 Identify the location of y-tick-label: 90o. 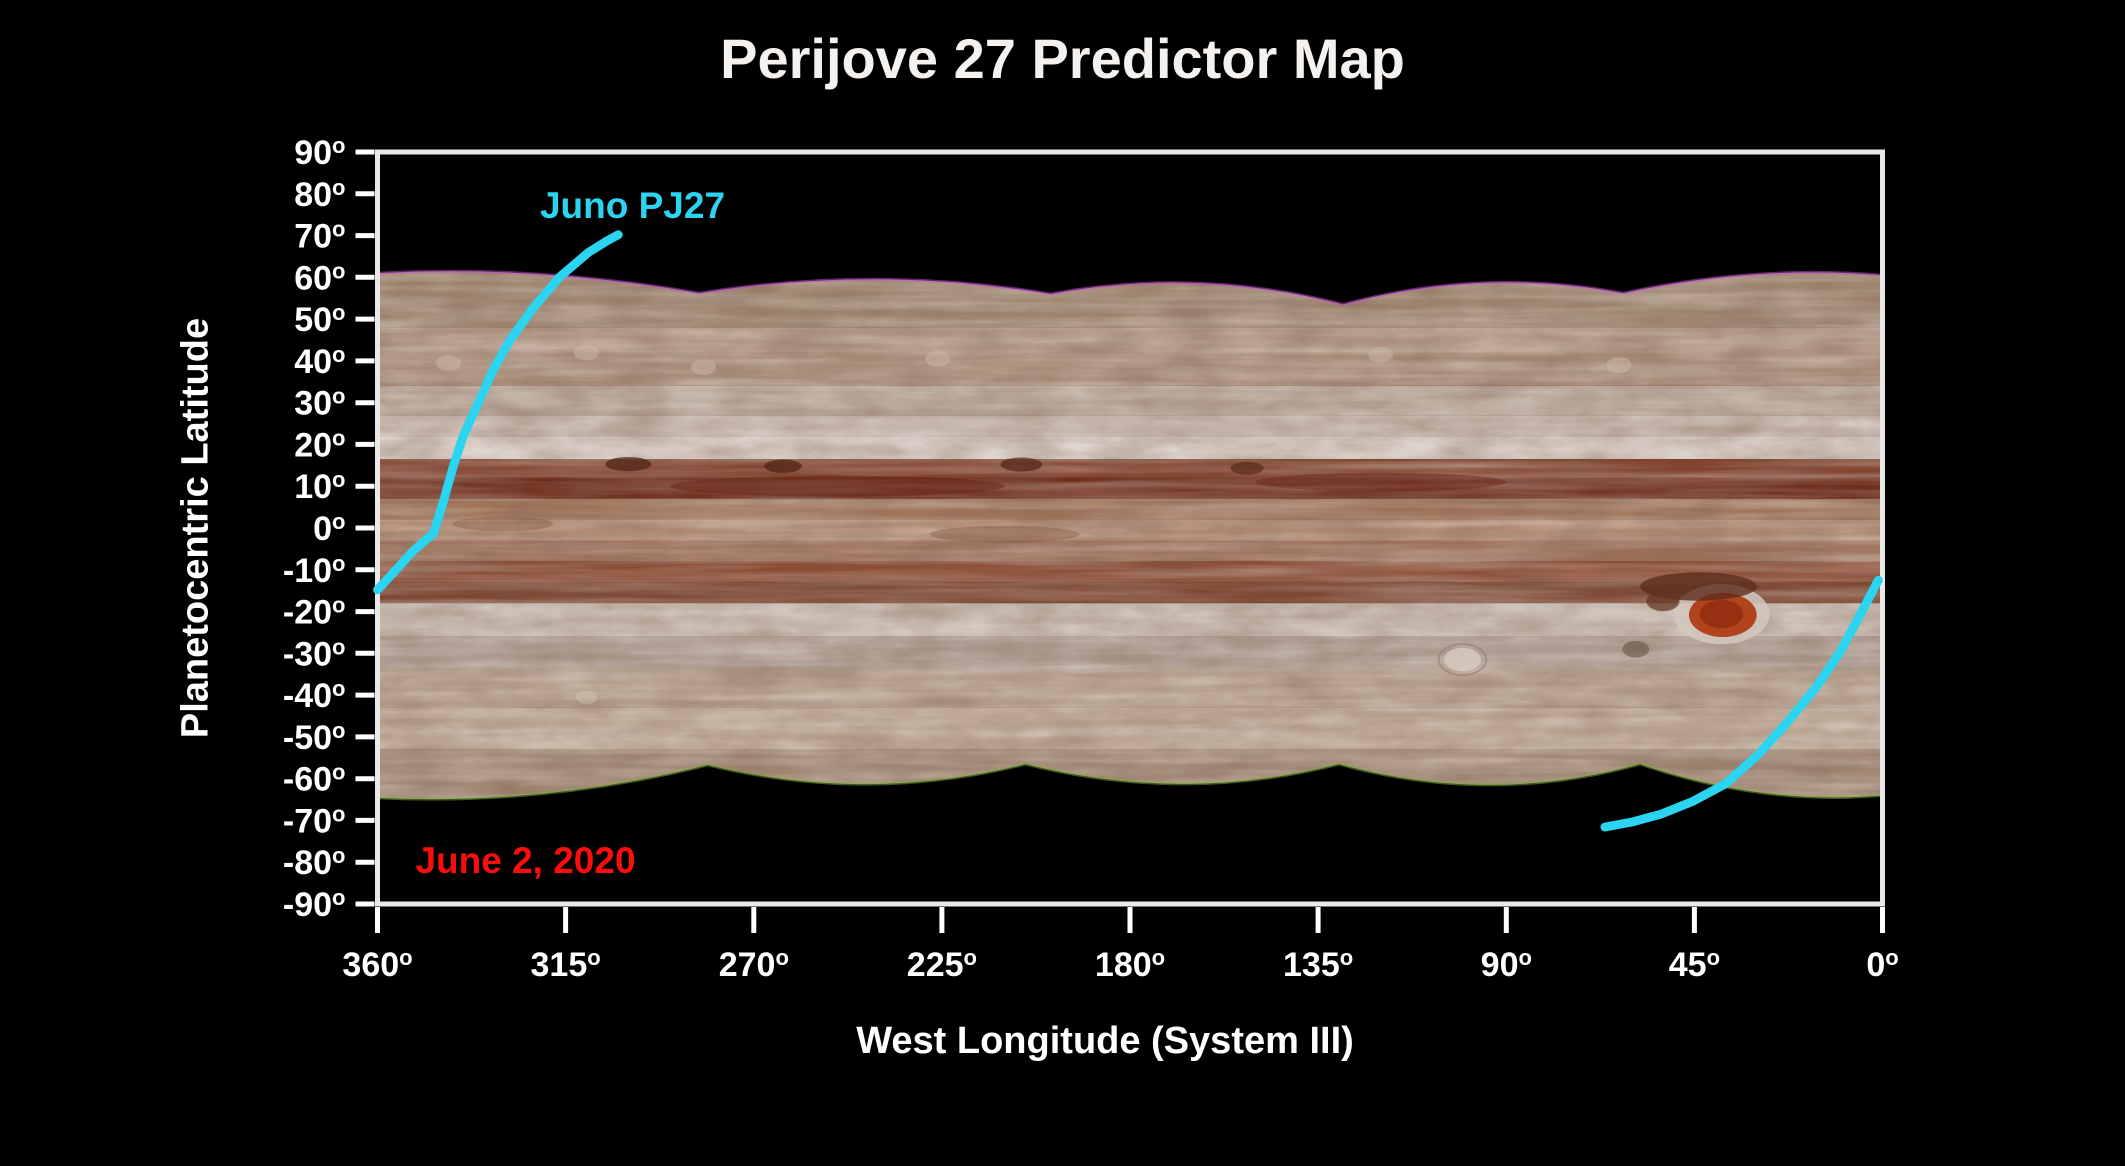
(319, 152).